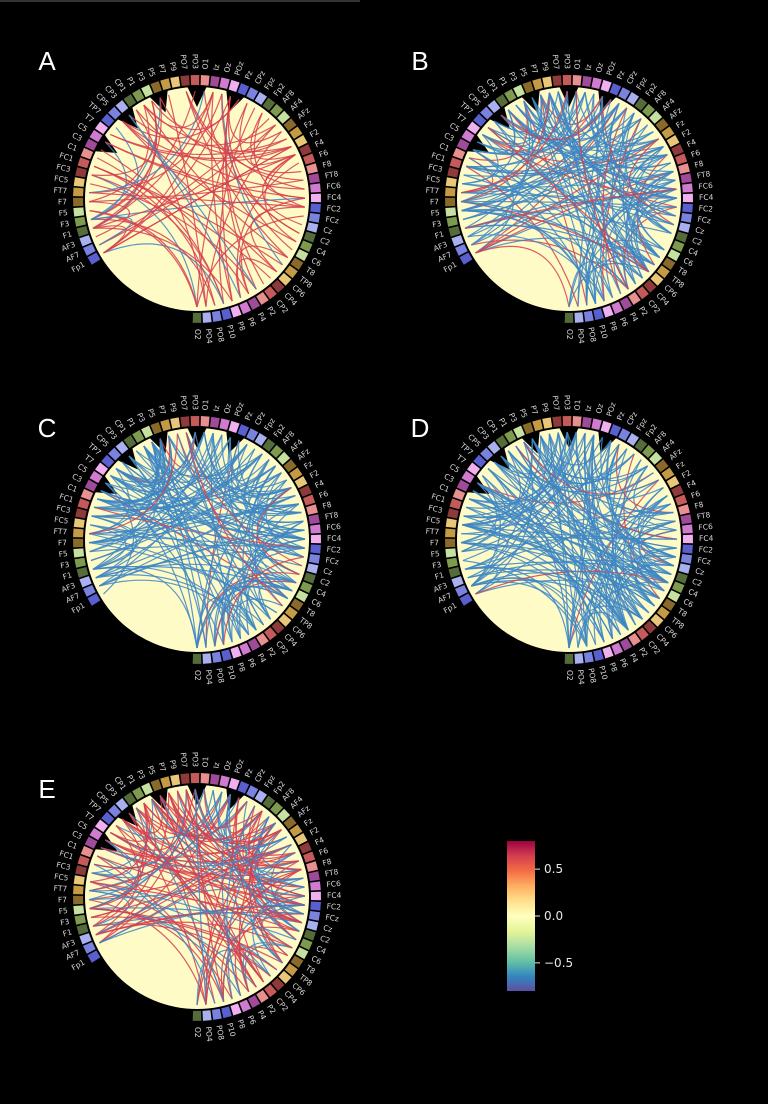 This screenshot has height=1104, width=768. I want to click on electrode-label: FC1, so click(438, 498).